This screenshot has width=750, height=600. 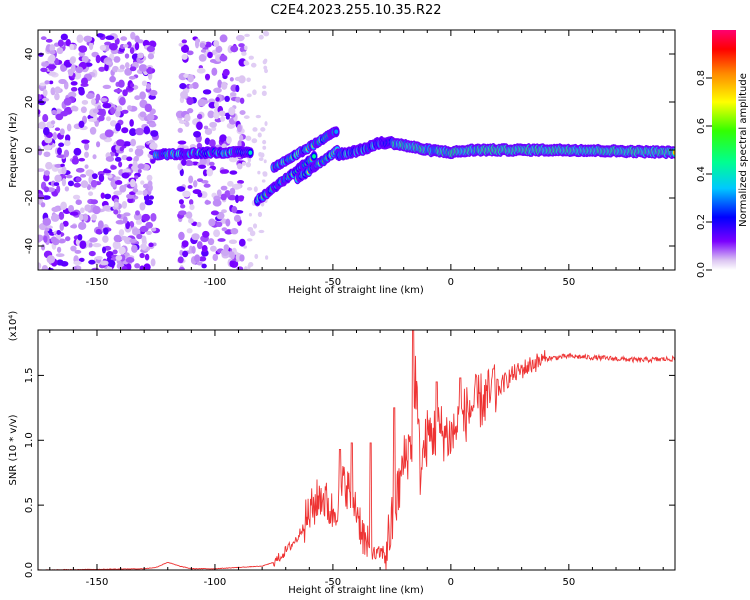 I want to click on colorbar-tick-label: 0.6, so click(x=701, y=126).